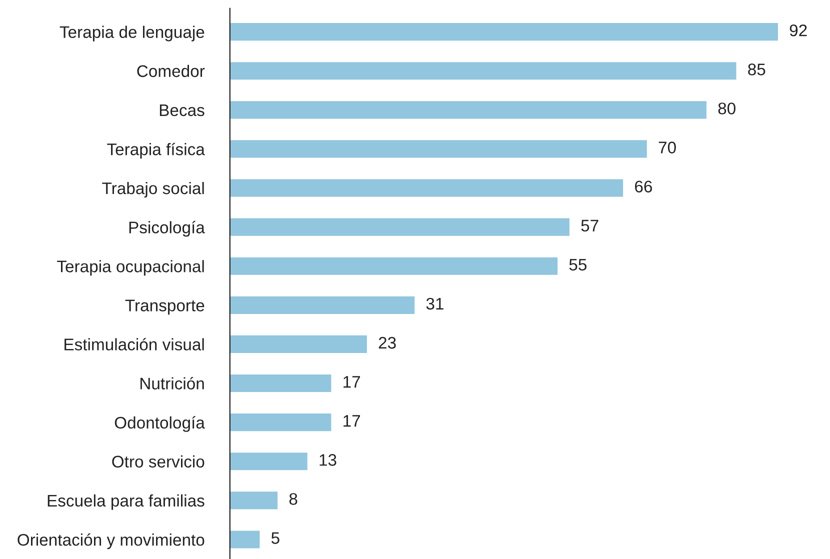 The width and height of the screenshot is (830, 559). Describe the element at coordinates (172, 383) in the screenshot. I see `y-tick-label: Nutrición` at that location.